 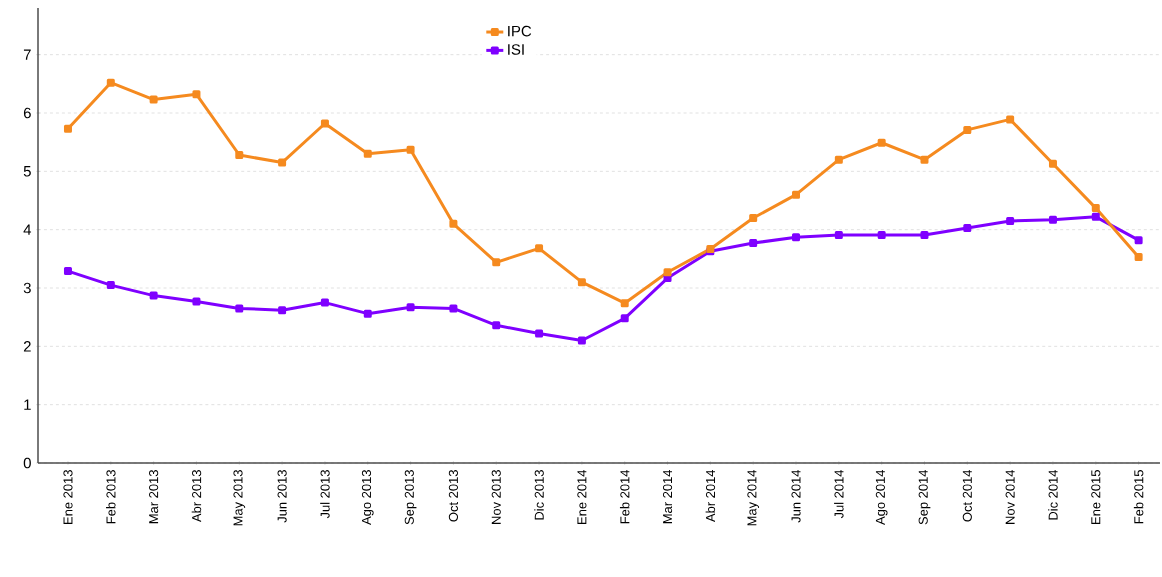 What do you see at coordinates (881, 497) in the screenshot?
I see `x-tick-label: Ago 2014` at bounding box center [881, 497].